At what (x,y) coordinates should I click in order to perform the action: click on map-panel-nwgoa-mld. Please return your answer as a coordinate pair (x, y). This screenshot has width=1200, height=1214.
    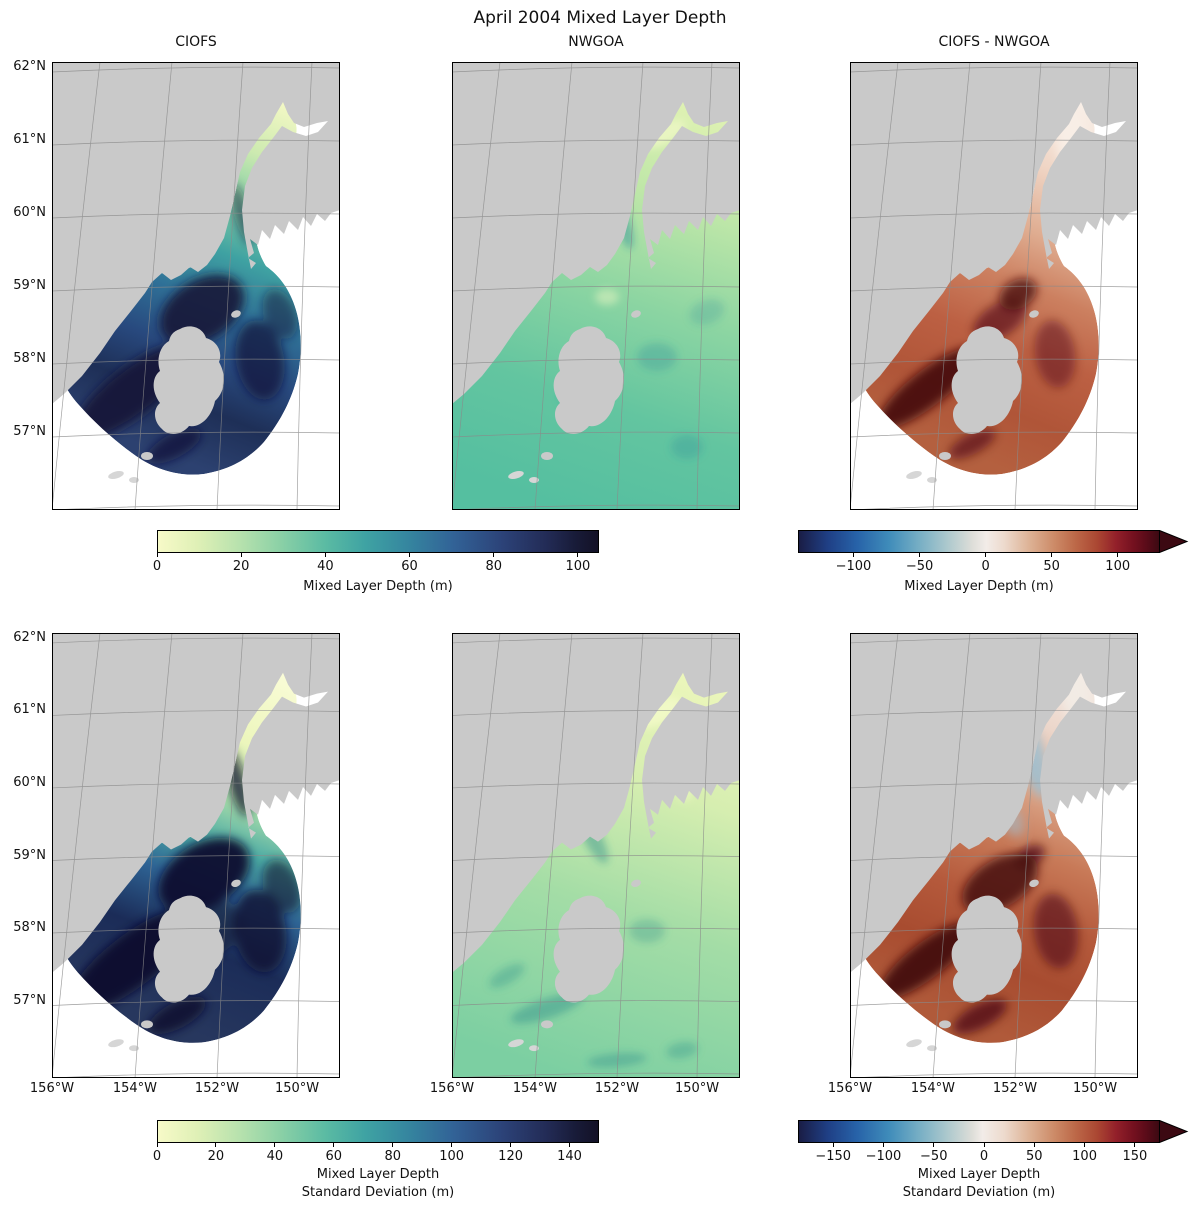
    Looking at the image, I should click on (596, 286).